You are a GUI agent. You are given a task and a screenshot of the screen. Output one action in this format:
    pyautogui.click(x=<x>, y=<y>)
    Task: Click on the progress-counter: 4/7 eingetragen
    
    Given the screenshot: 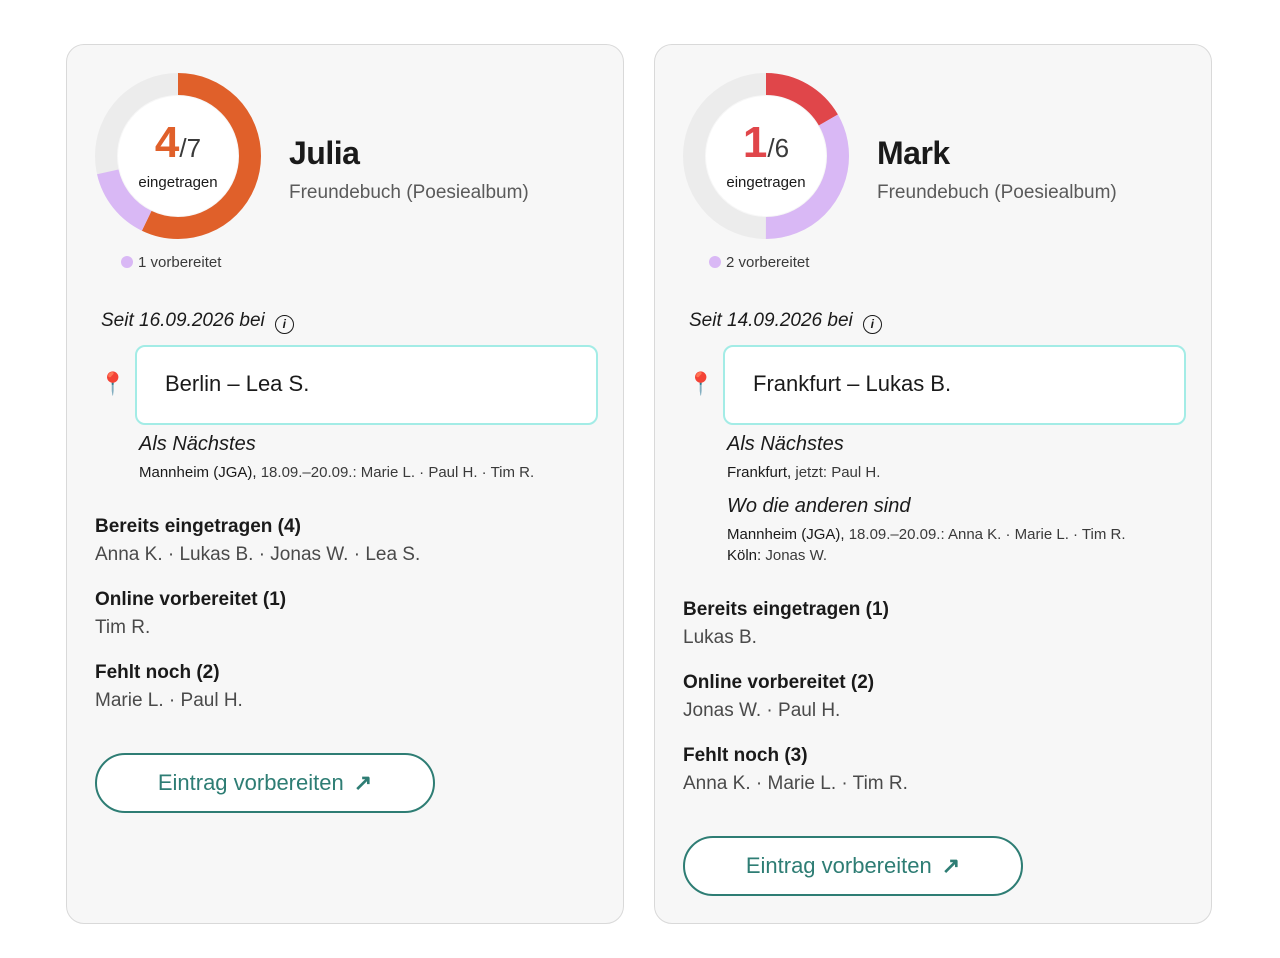 What is the action you would take?
    pyautogui.click(x=178, y=156)
    